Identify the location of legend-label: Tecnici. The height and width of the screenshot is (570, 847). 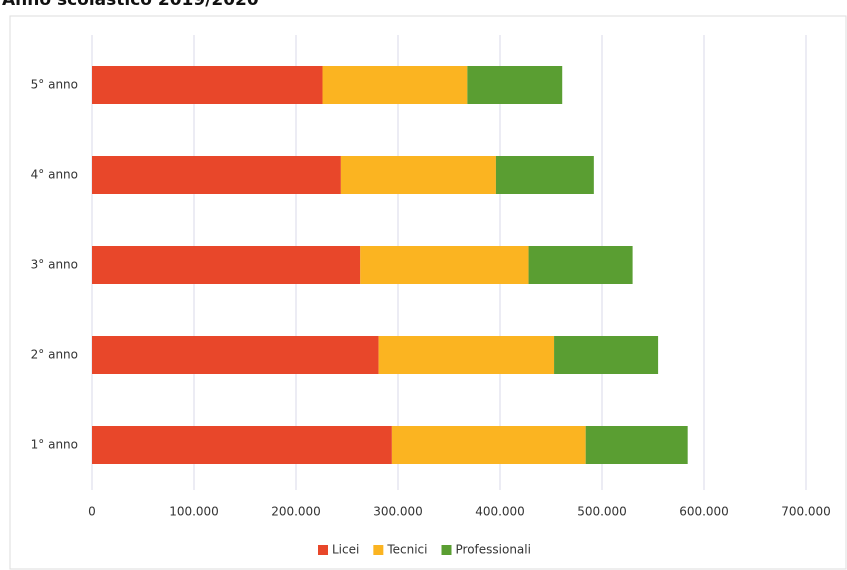
(406, 550).